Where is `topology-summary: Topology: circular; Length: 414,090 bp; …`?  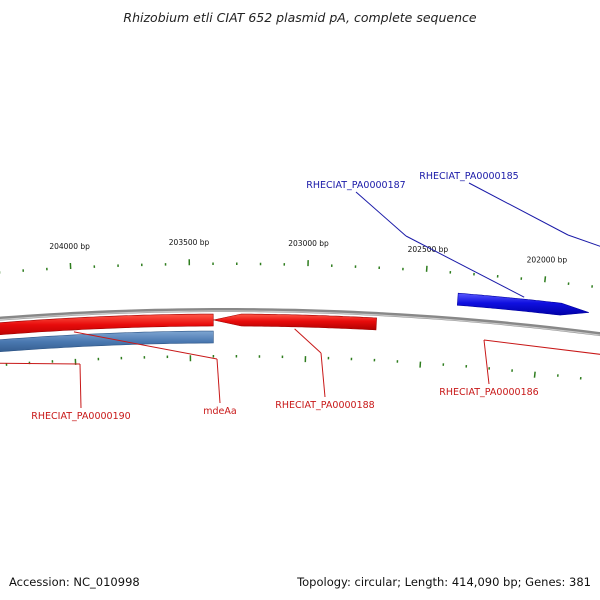
topology-summary: Topology: circular; Length: 414,090 bp; … is located at coordinates (443, 582).